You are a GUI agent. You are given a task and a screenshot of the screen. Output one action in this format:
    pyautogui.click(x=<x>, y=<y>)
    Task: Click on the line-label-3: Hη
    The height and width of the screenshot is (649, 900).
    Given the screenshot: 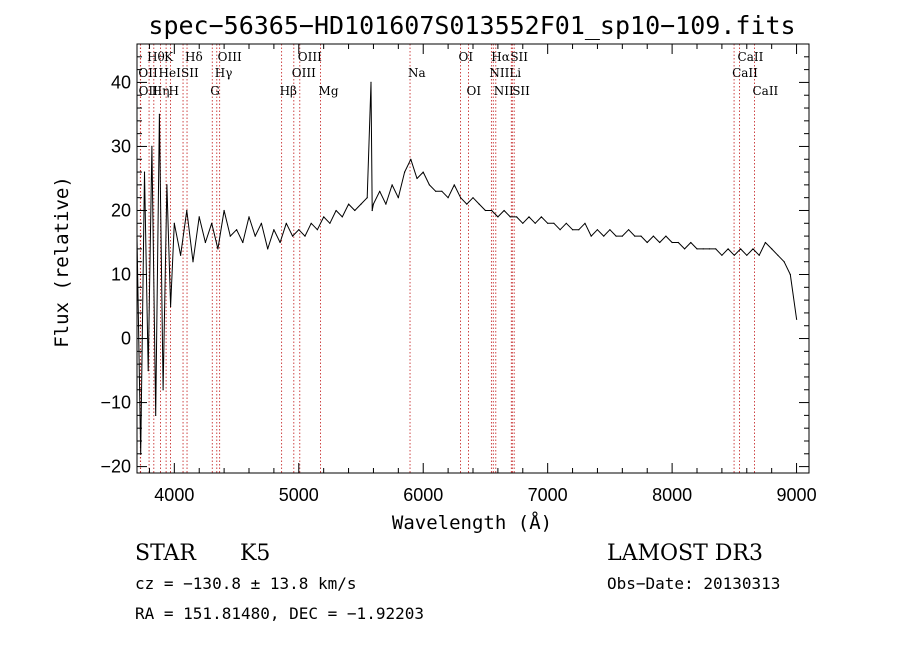 What is the action you would take?
    pyautogui.click(x=161, y=91)
    